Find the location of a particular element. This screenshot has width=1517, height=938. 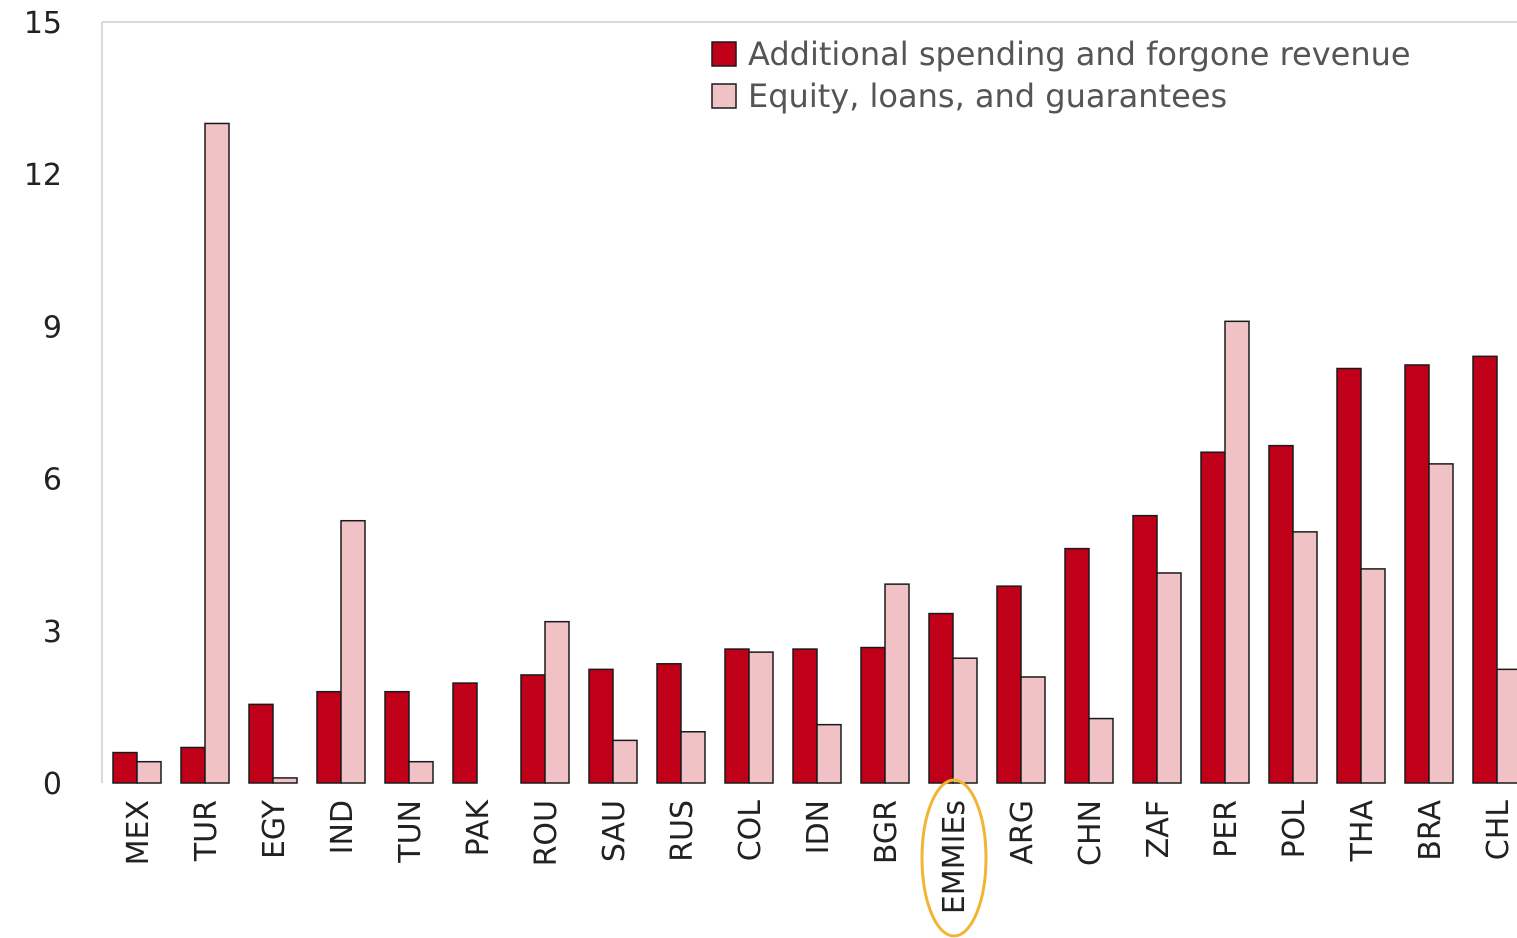

bar-spending-zaf is located at coordinates (1145, 649).